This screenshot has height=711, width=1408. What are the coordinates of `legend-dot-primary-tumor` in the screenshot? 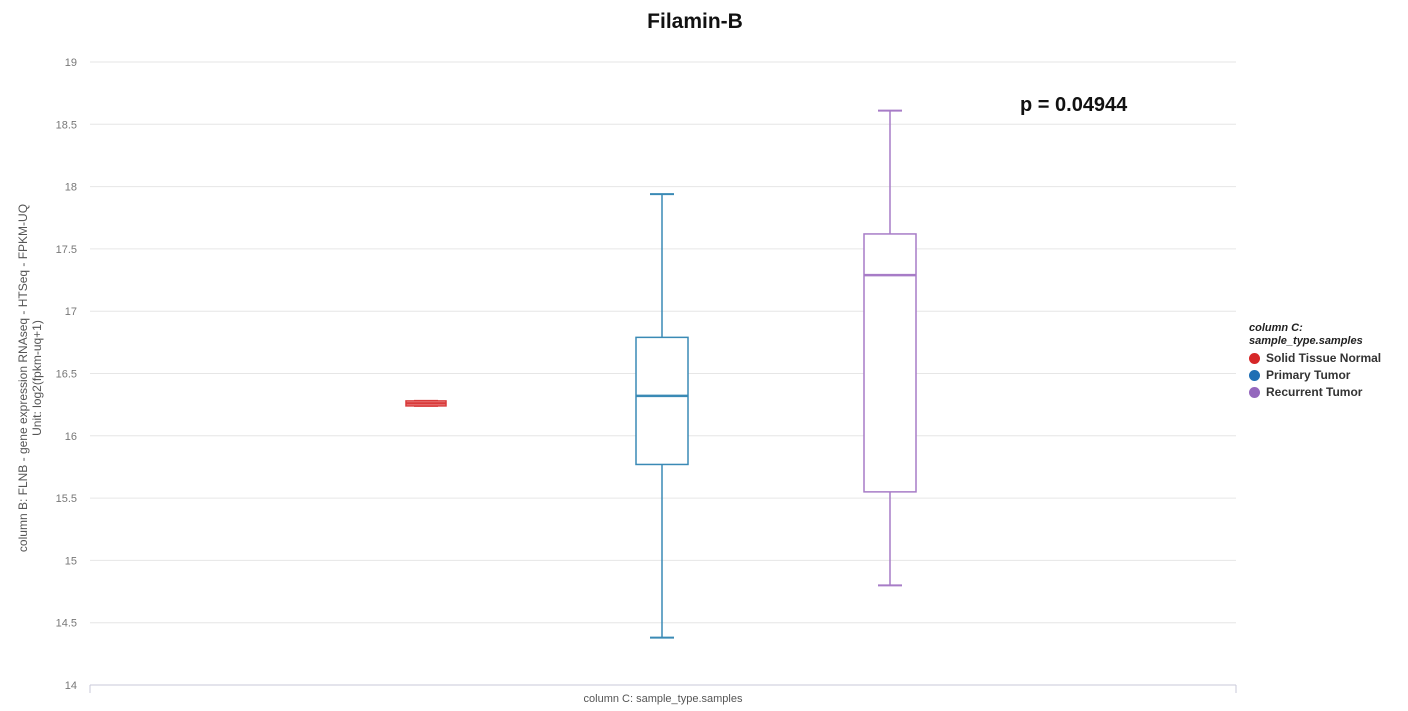 It's located at (1254, 375).